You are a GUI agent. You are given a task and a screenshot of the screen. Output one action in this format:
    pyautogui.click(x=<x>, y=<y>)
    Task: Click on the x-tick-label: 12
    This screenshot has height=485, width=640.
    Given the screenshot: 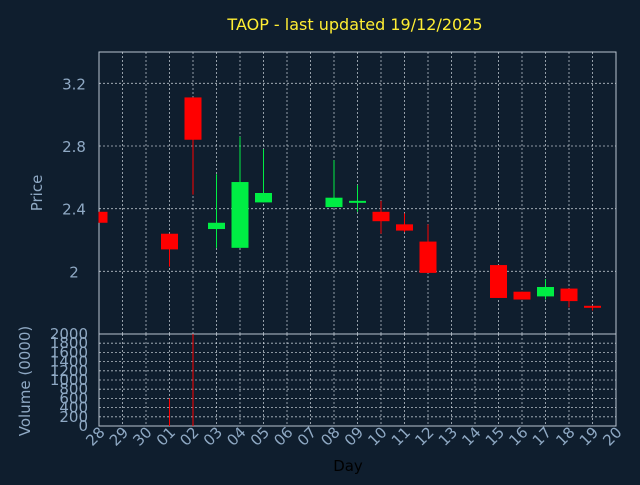 What is the action you would take?
    pyautogui.click(x=424, y=436)
    